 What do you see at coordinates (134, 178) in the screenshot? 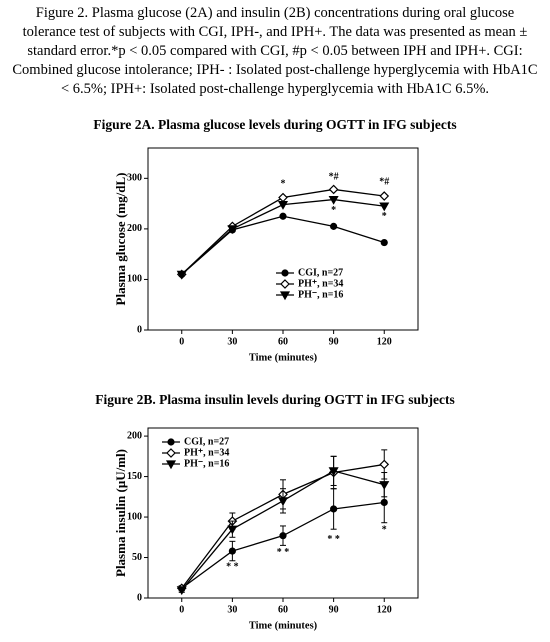
I see `y-tick-label: 300` at bounding box center [134, 178].